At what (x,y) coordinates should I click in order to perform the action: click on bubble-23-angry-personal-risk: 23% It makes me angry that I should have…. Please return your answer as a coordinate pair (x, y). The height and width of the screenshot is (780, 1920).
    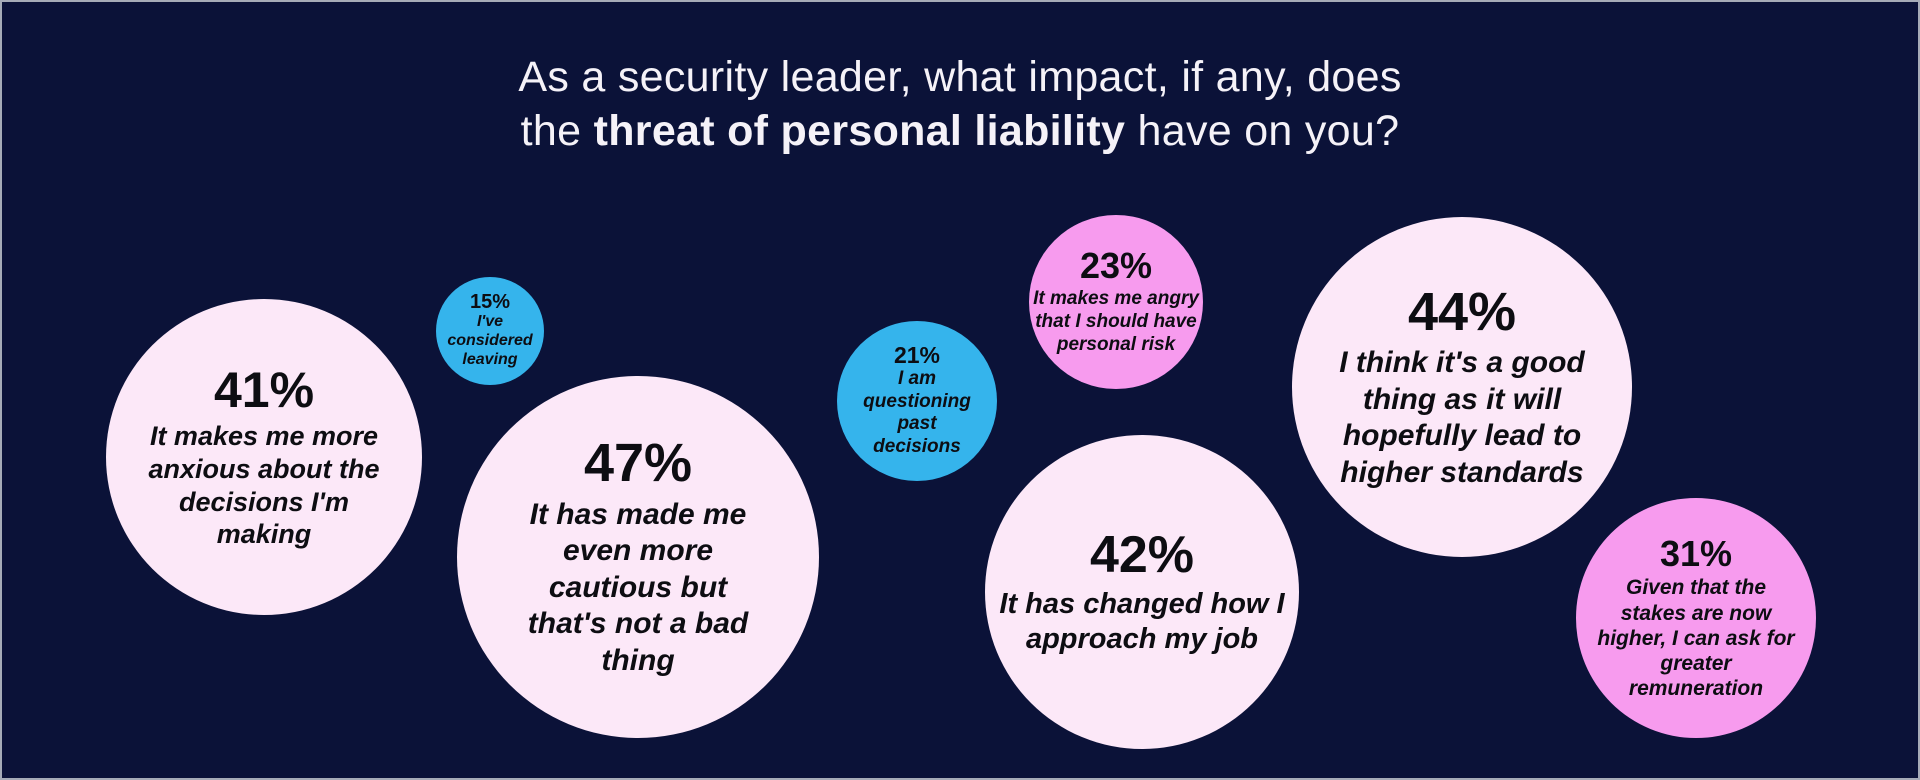
    Looking at the image, I should click on (1116, 302).